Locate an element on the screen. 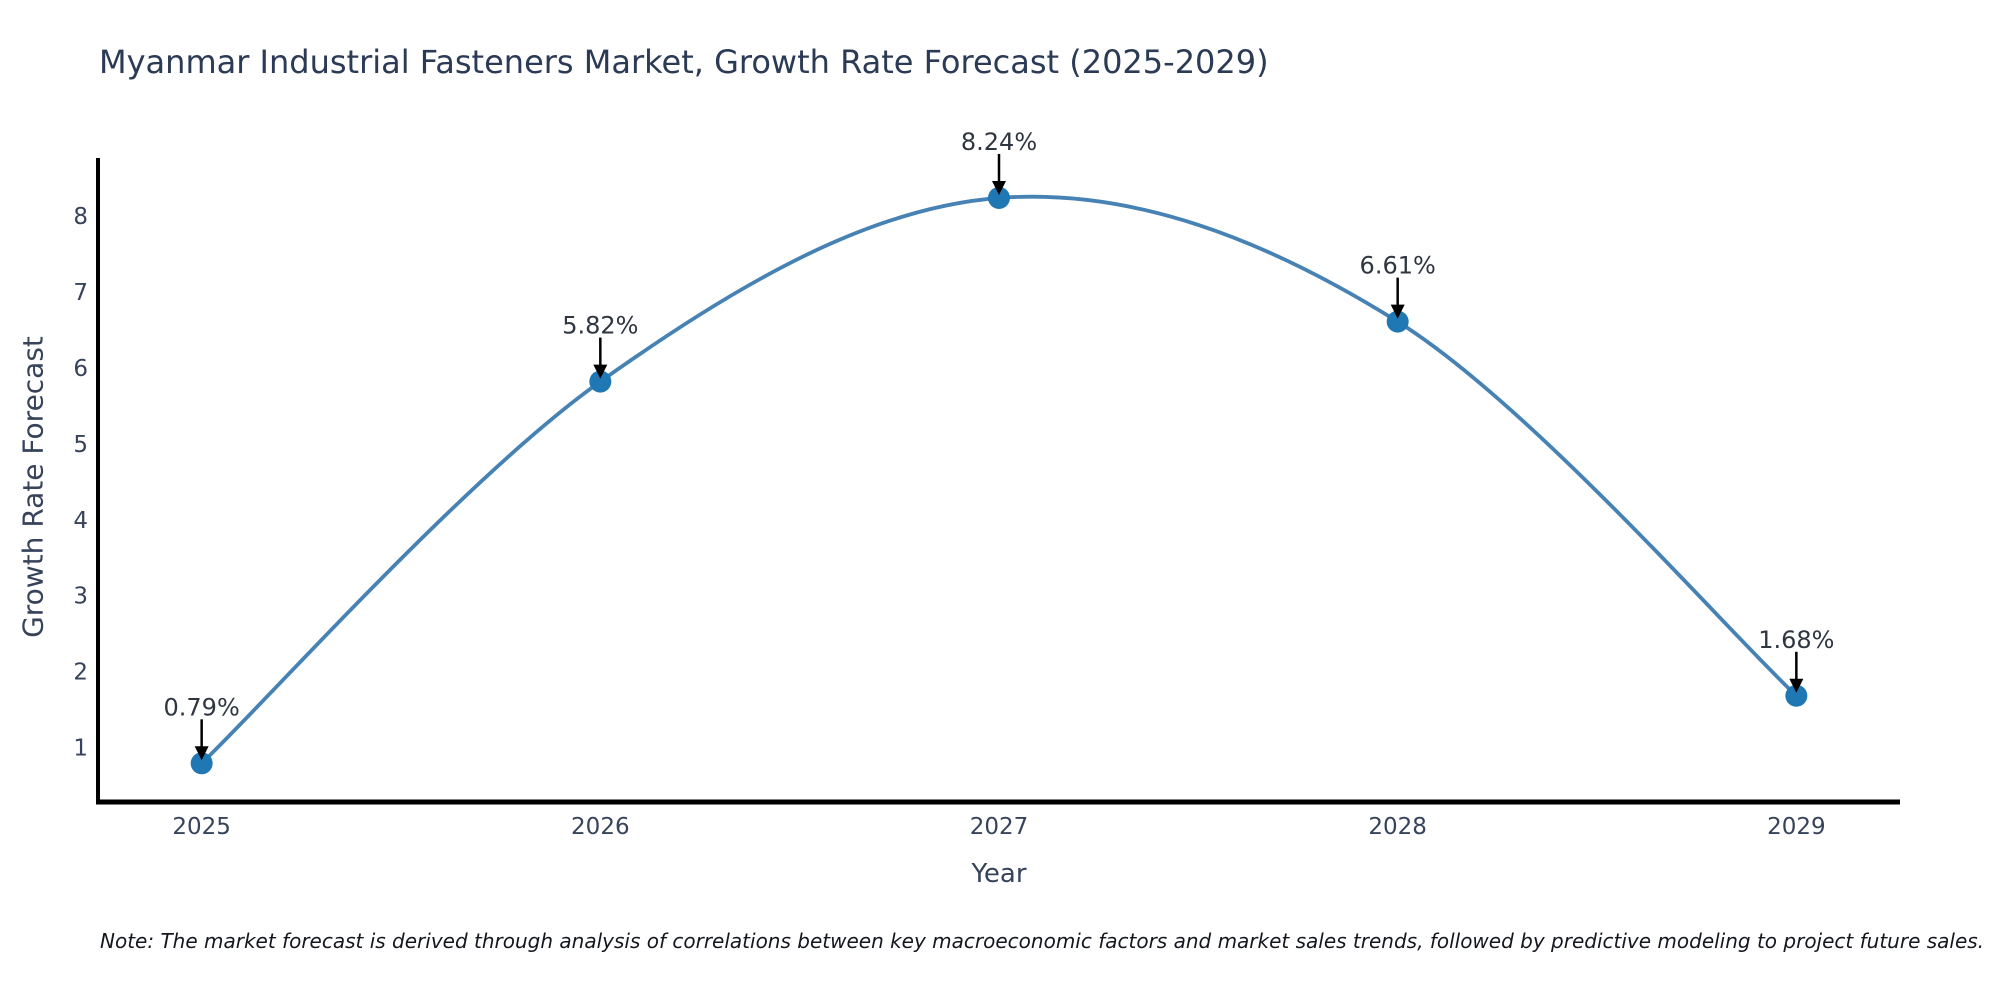 This screenshot has width=2000, height=1000. y-tick-label: 1 is located at coordinates (80, 748).